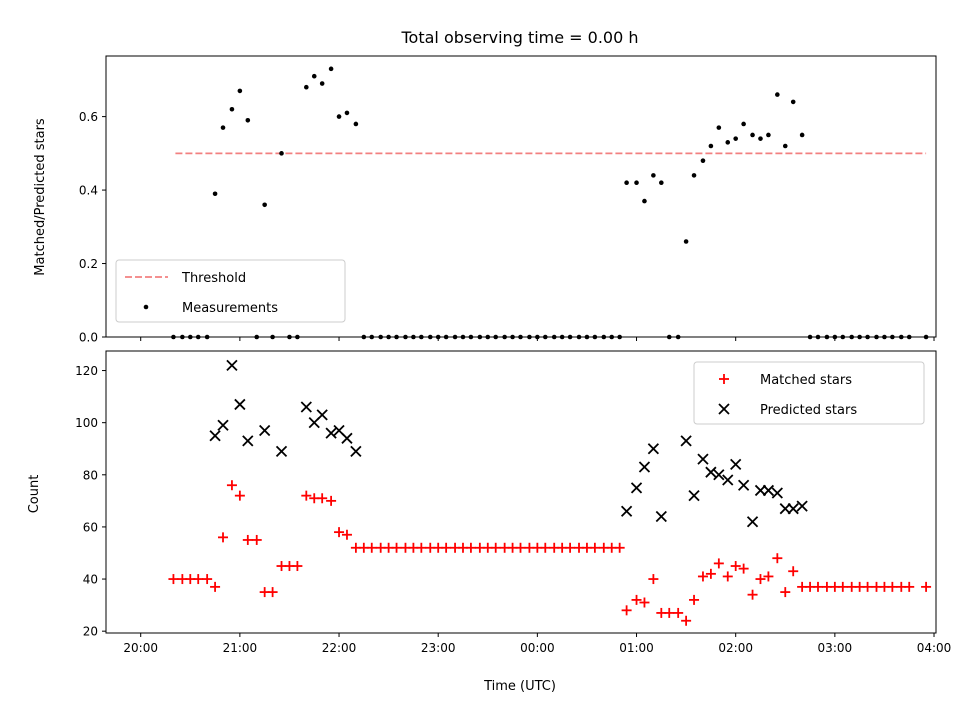 This screenshot has width=960, height=720. What do you see at coordinates (90, 580) in the screenshot?
I see `y-tick-label: 40` at bounding box center [90, 580].